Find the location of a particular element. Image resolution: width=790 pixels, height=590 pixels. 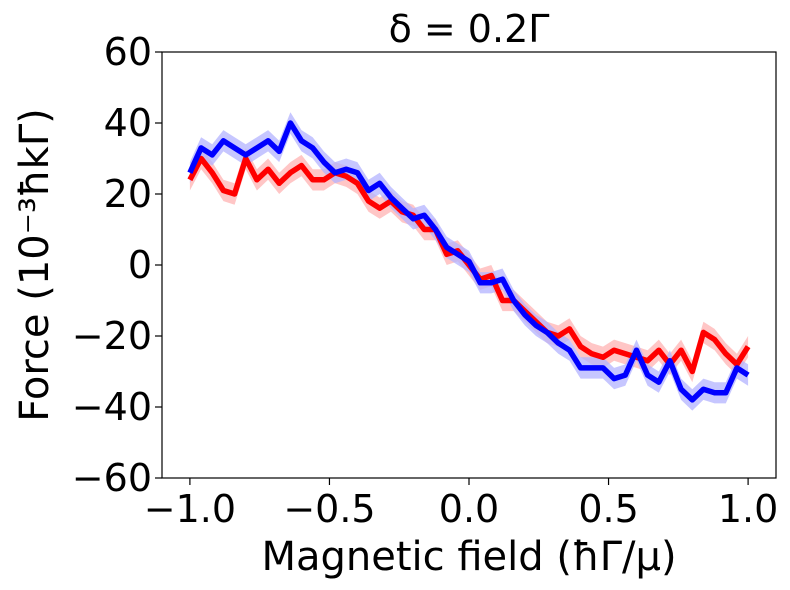

y-tick-label: 60 is located at coordinates (128, 52).